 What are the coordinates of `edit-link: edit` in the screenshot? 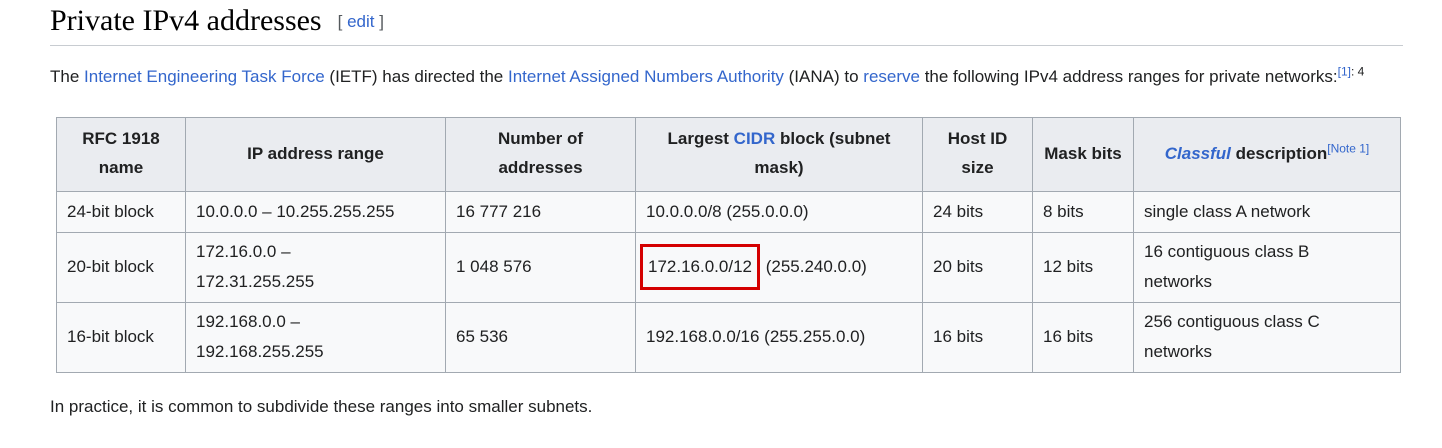 It's located at (361, 21).